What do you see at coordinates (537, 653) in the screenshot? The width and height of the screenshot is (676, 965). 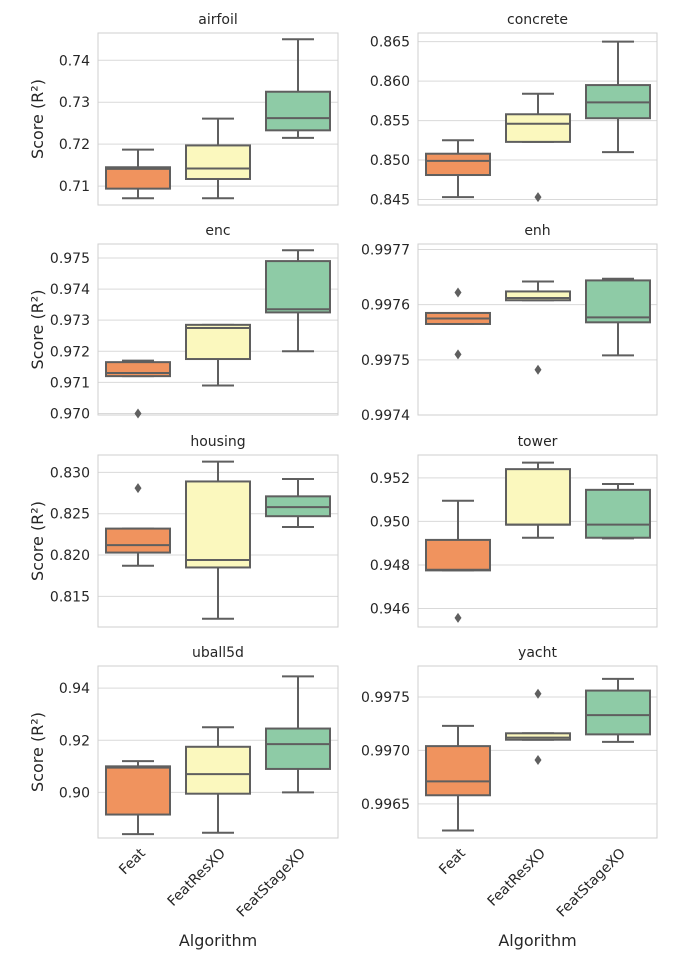 I see `subplot-title: yacht` at bounding box center [537, 653].